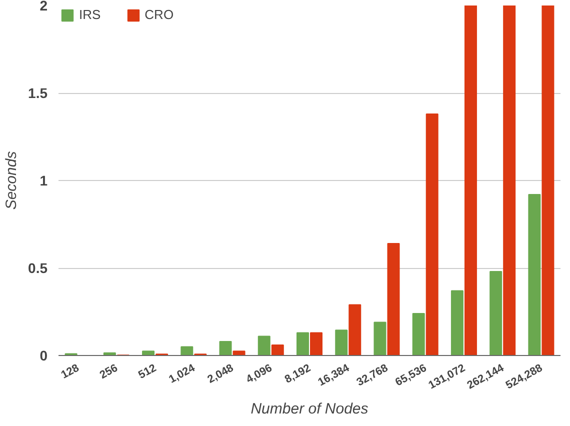 Image resolution: width=570 pixels, height=426 pixels. Describe the element at coordinates (90, 14) in the screenshot. I see `legend-label: IRS` at that location.